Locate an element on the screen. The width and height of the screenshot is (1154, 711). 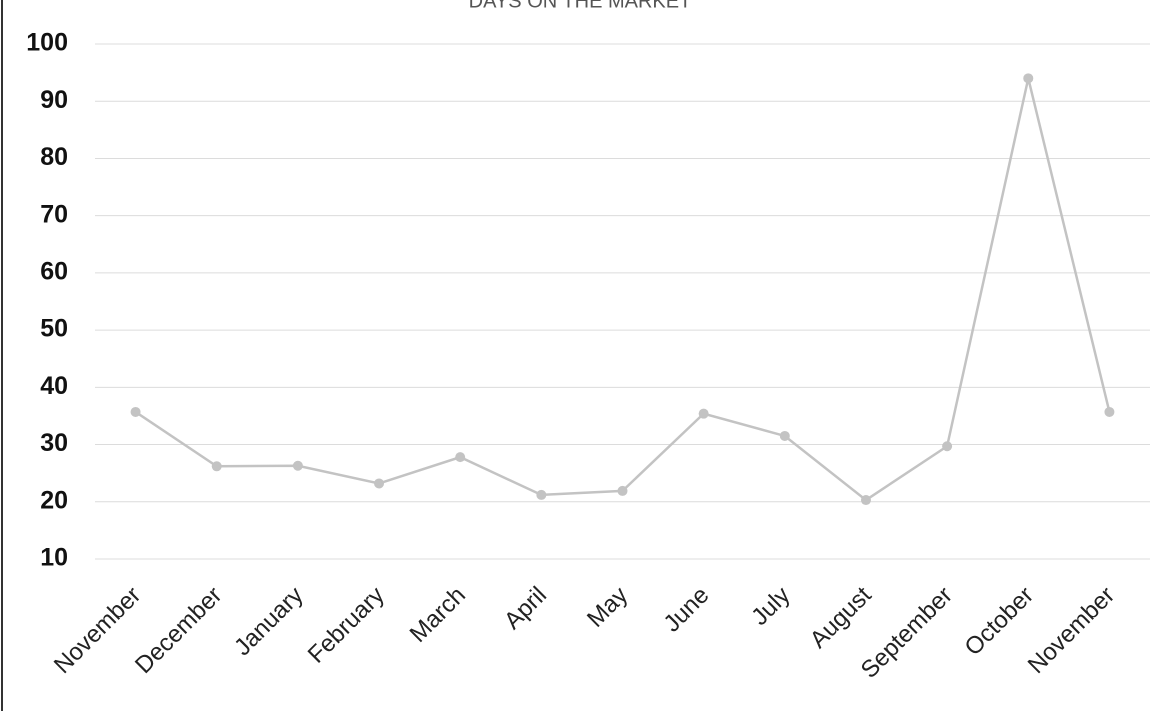
x-tick-label: January is located at coordinates (268, 621).